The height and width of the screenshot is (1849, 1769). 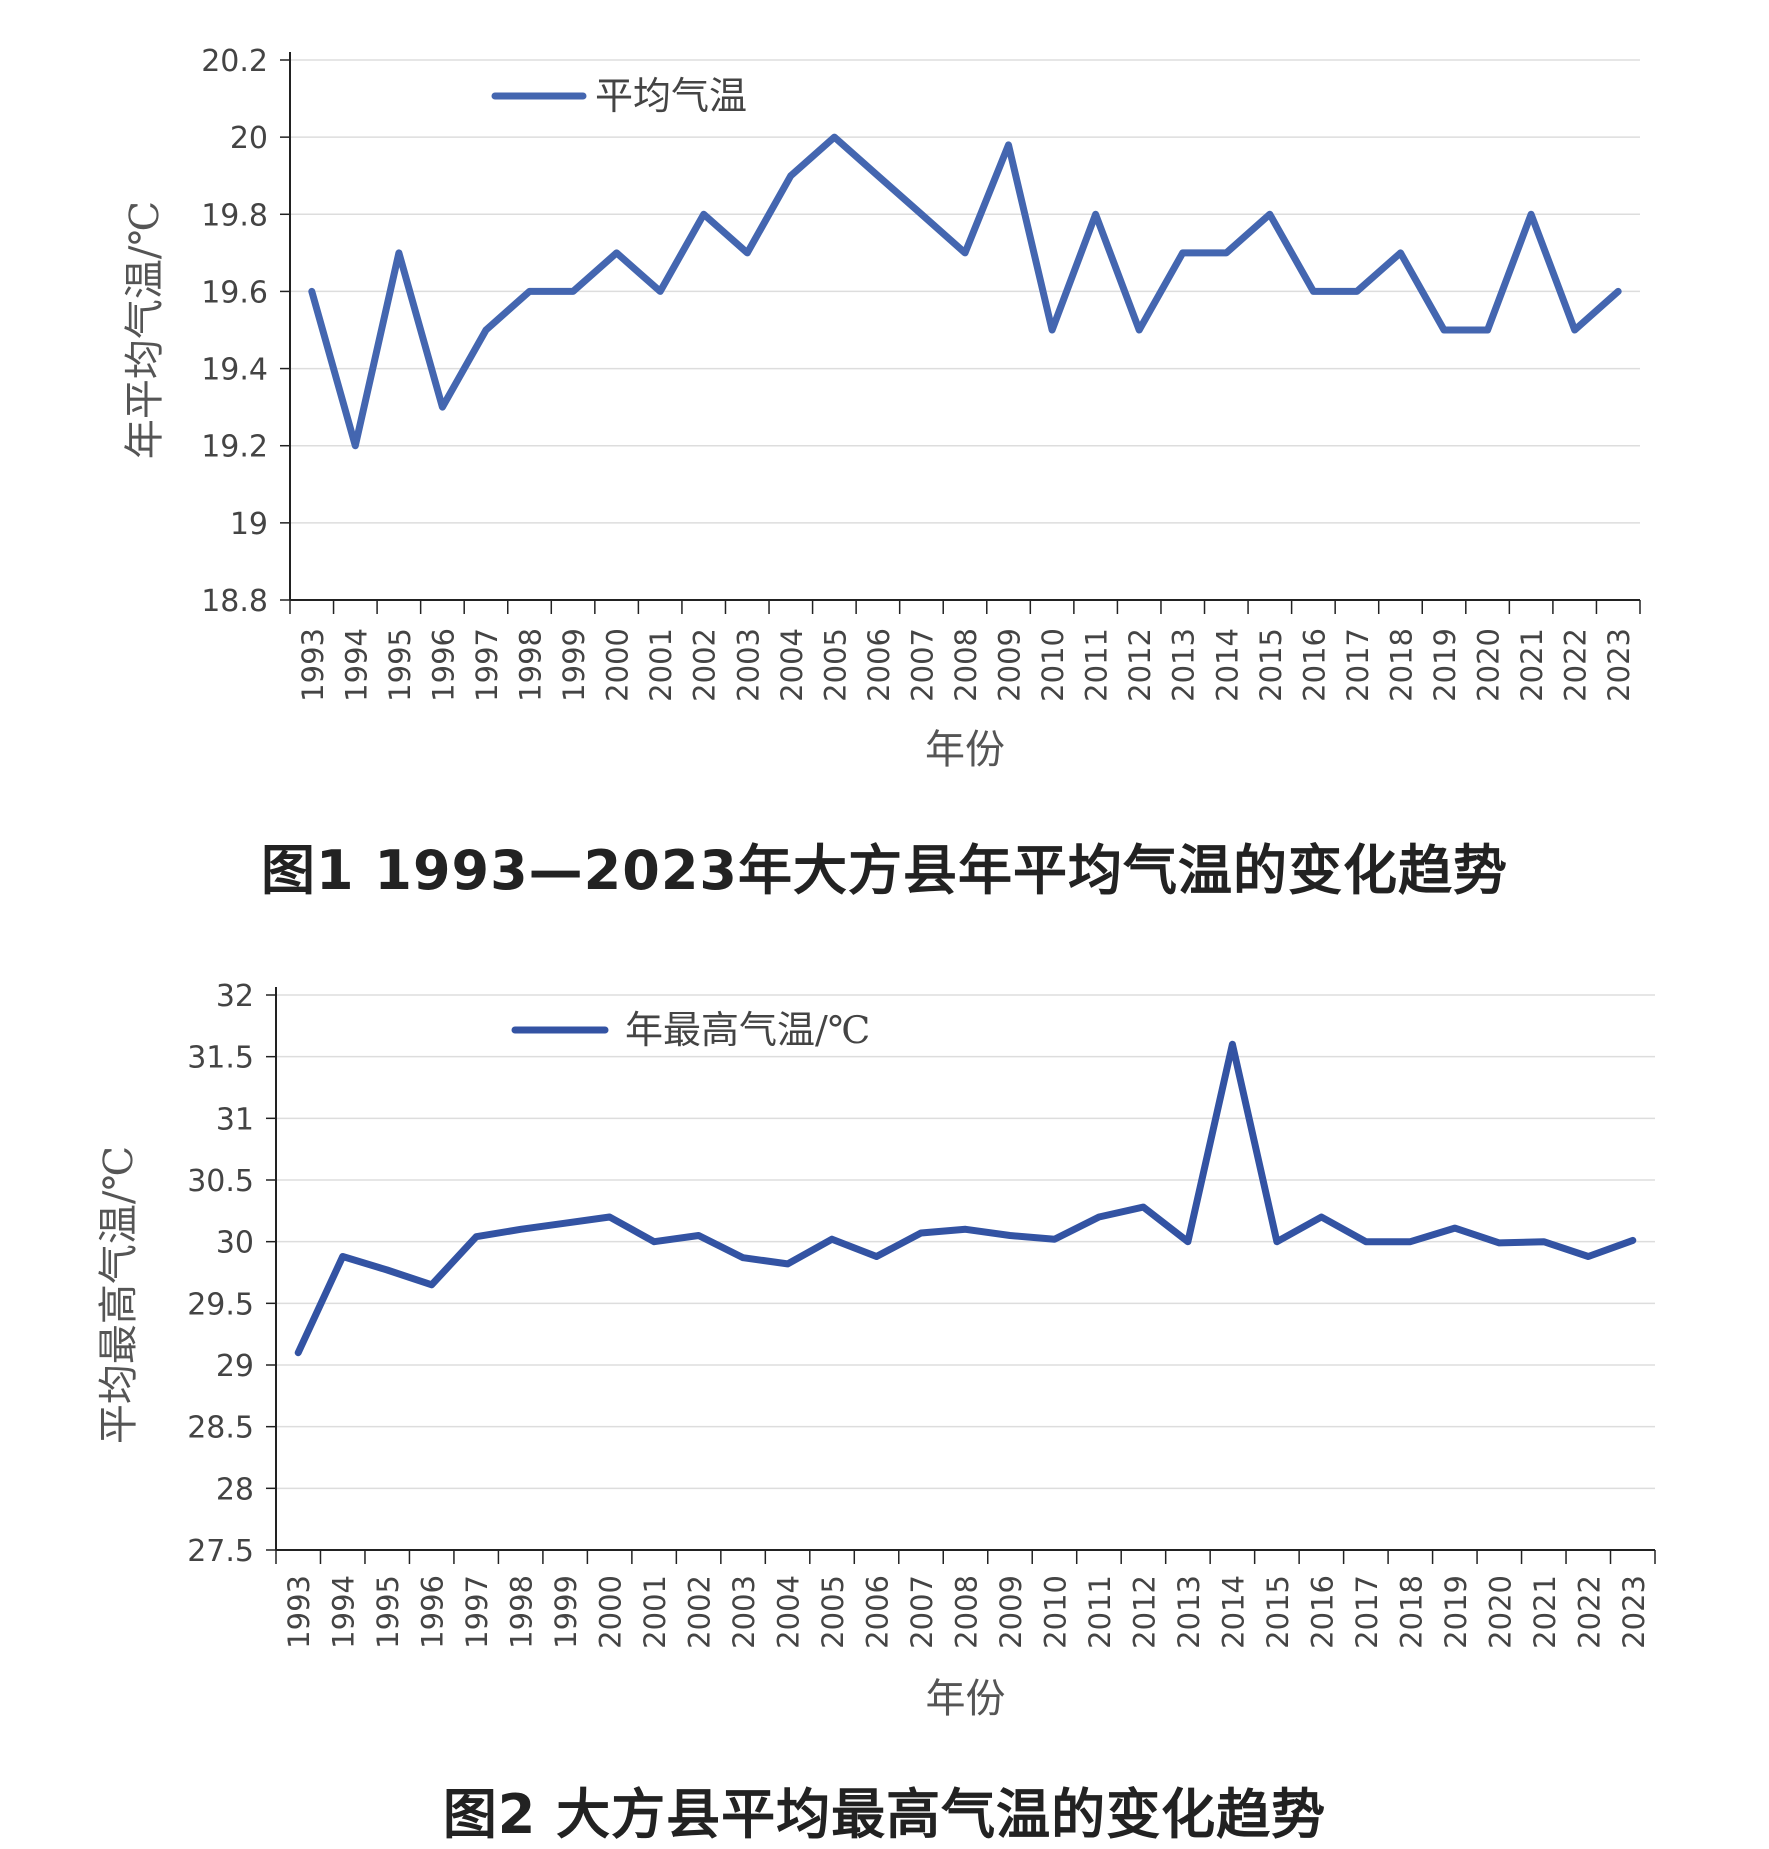 I want to click on x-tick-label: 1999, so click(x=566, y=1612).